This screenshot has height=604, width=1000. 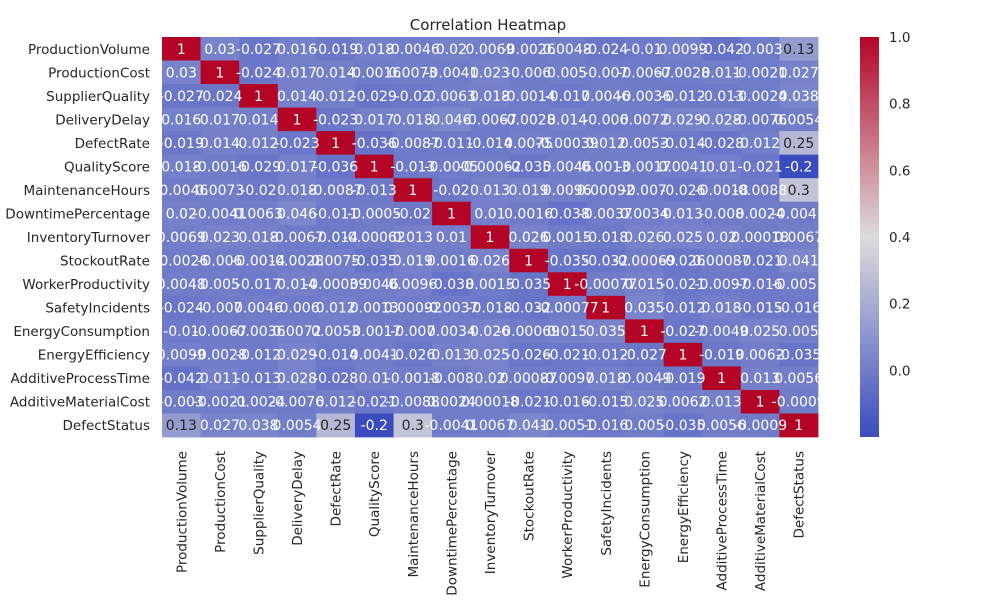 What do you see at coordinates (413, 426) in the screenshot?
I see `cell-value-label: 0.3` at bounding box center [413, 426].